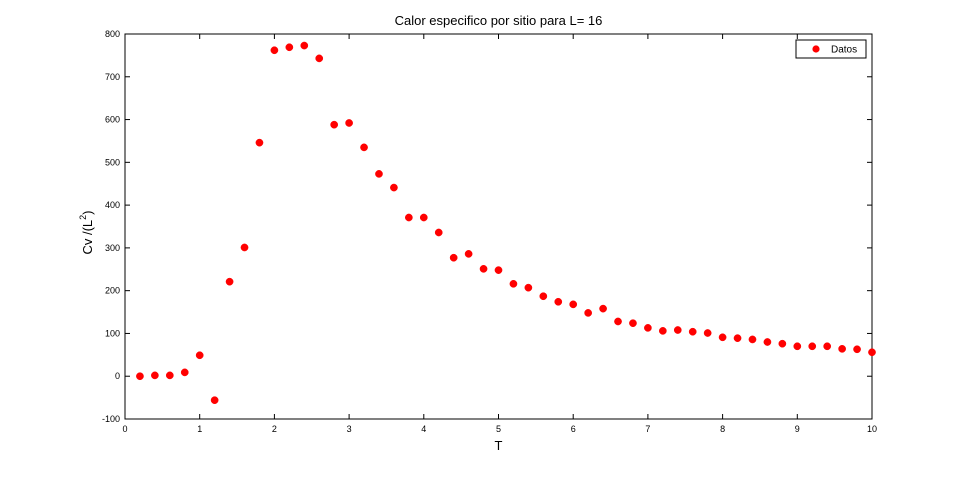 This screenshot has width=962, height=477. Describe the element at coordinates (722, 429) in the screenshot. I see `x-tick-label: 8` at that location.